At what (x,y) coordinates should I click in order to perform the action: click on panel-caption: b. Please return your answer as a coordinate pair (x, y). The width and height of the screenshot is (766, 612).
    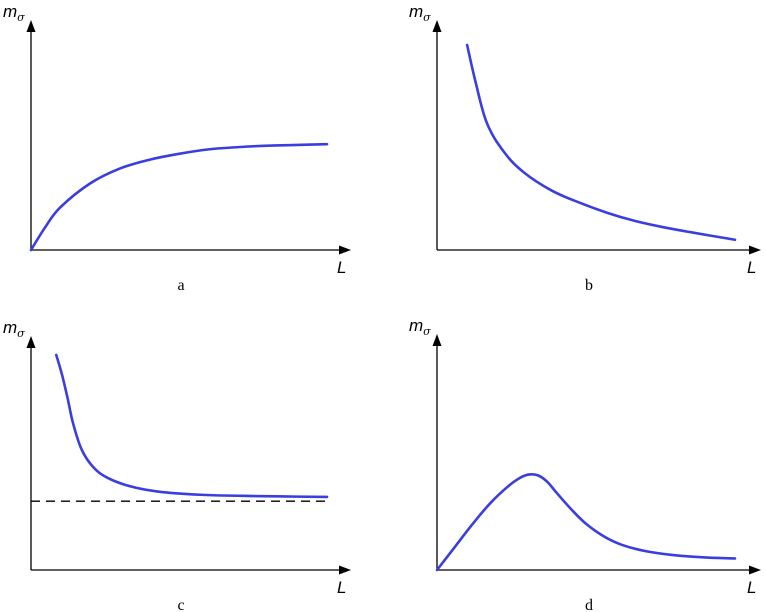
    Looking at the image, I should click on (589, 285).